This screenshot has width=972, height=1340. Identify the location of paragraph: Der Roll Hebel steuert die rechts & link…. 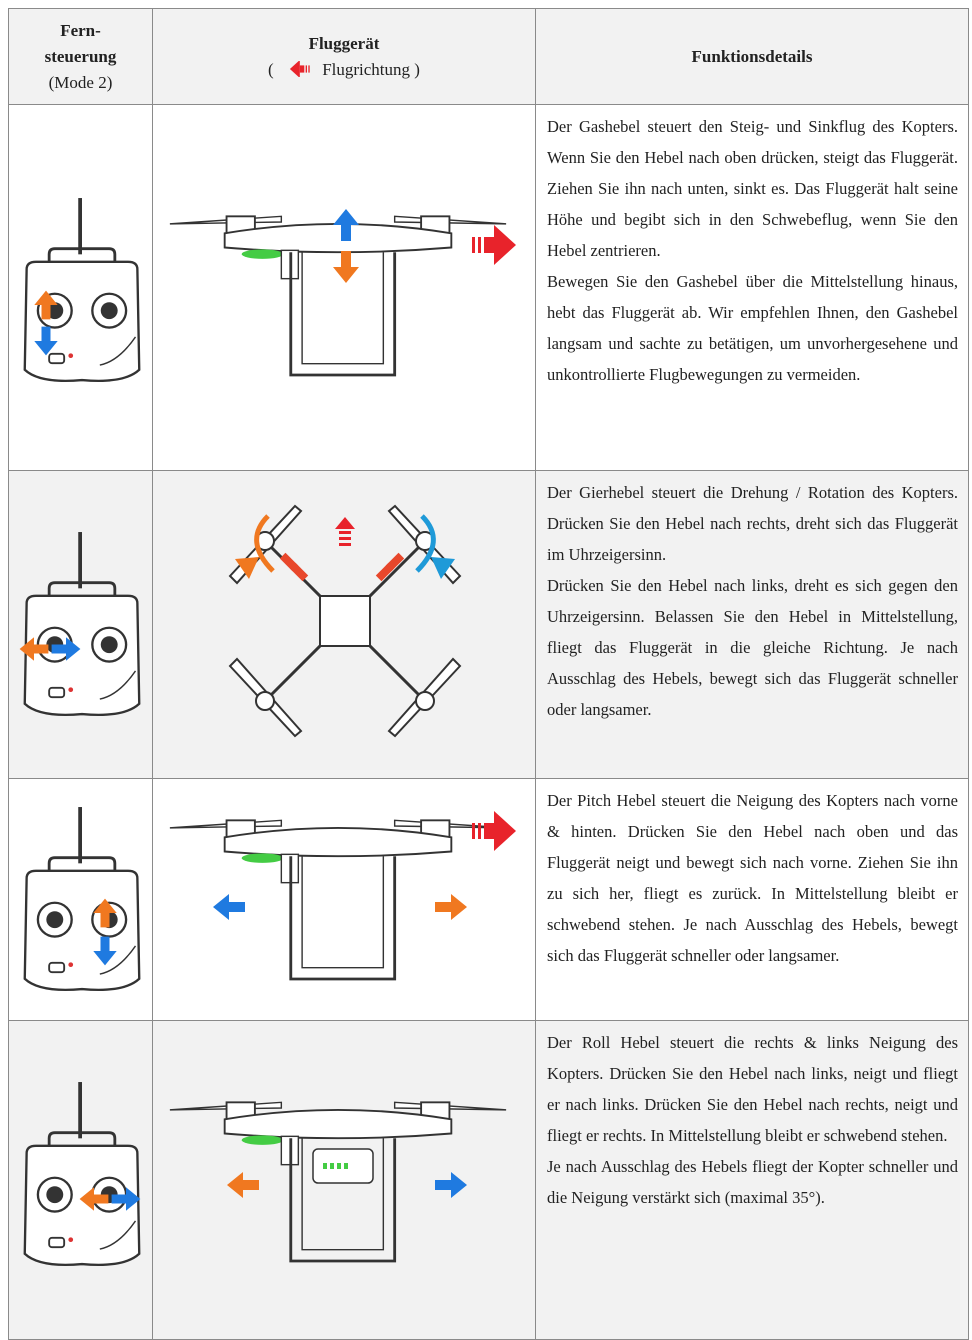
(752, 1089).